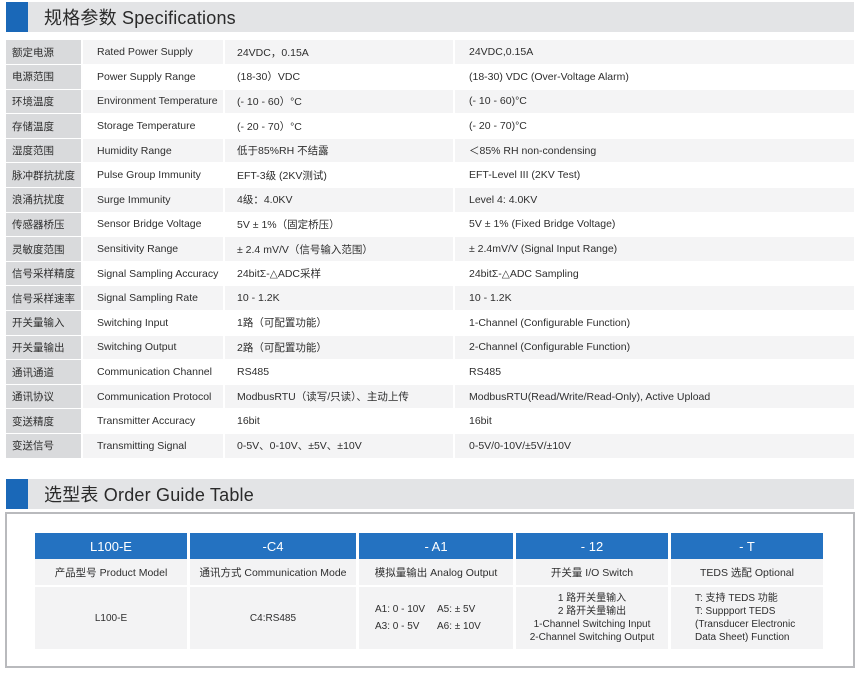 The image size is (860, 673). Describe the element at coordinates (430, 494) in the screenshot. I see `order-guide-header: 选型表 Order Guide Table` at that location.